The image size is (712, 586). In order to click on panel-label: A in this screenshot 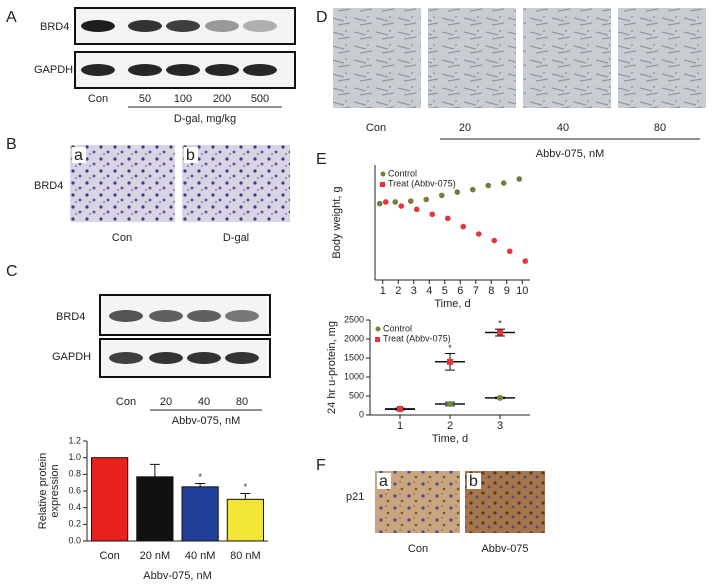, I will do `click(11, 17)`.